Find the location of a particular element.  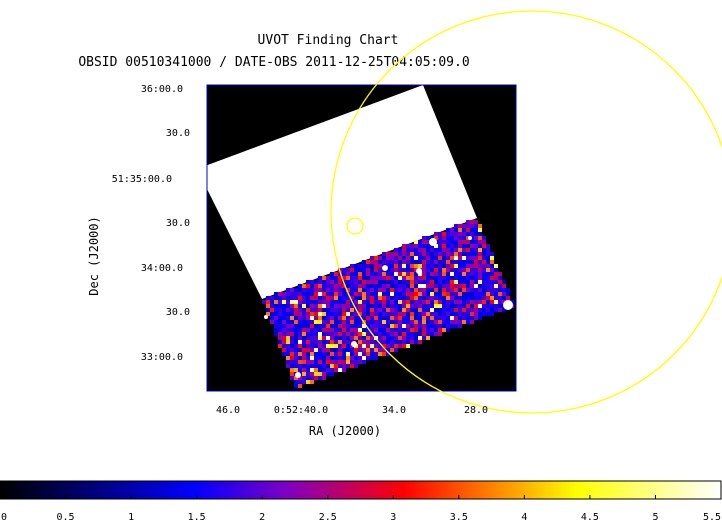

bright-source is located at coordinates (470, 238).